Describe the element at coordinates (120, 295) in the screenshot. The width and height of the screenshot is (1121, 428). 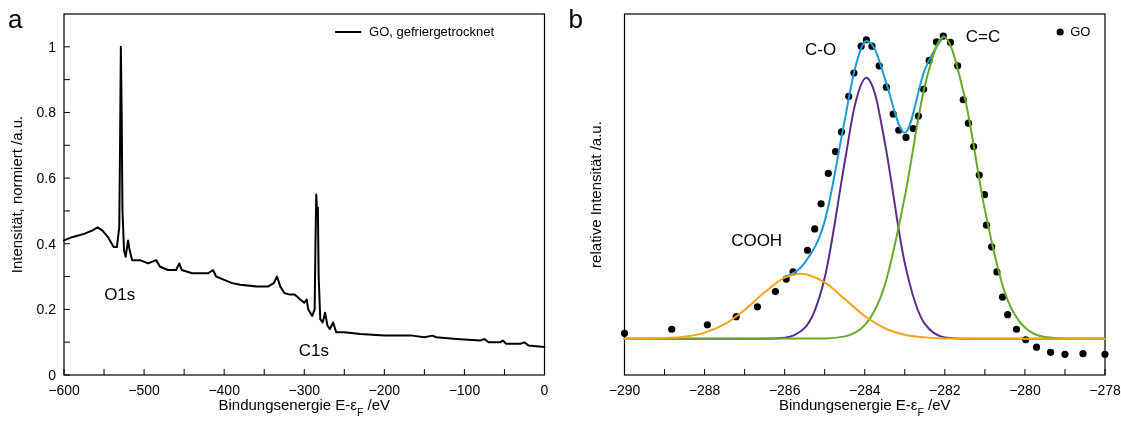
I see `annotation: O1s` at that location.